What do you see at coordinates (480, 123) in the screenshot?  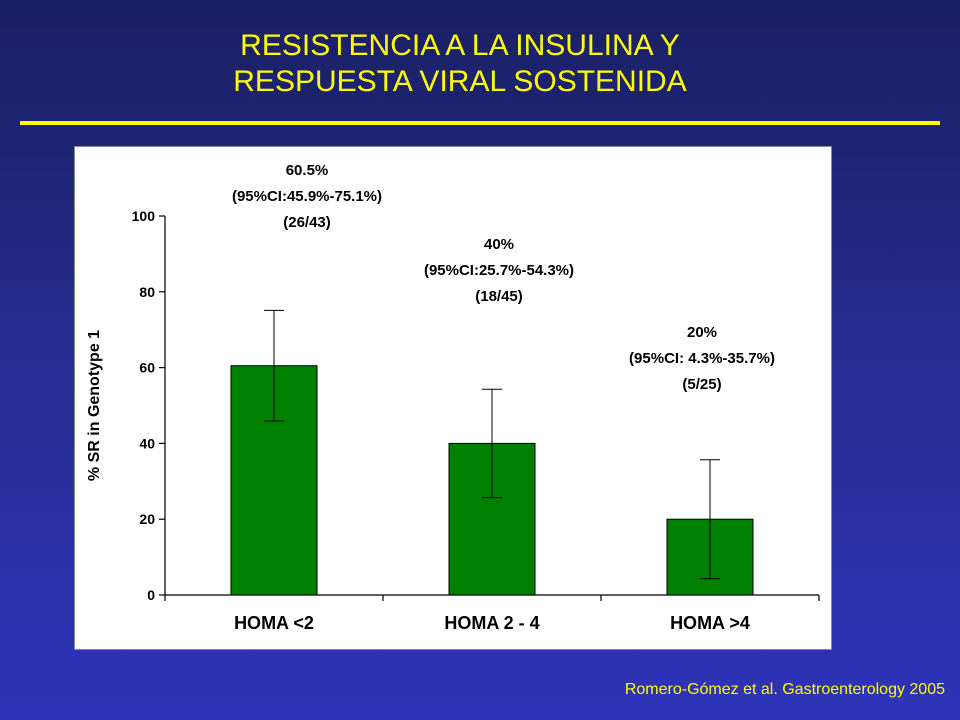 I see `title-divider` at bounding box center [480, 123].